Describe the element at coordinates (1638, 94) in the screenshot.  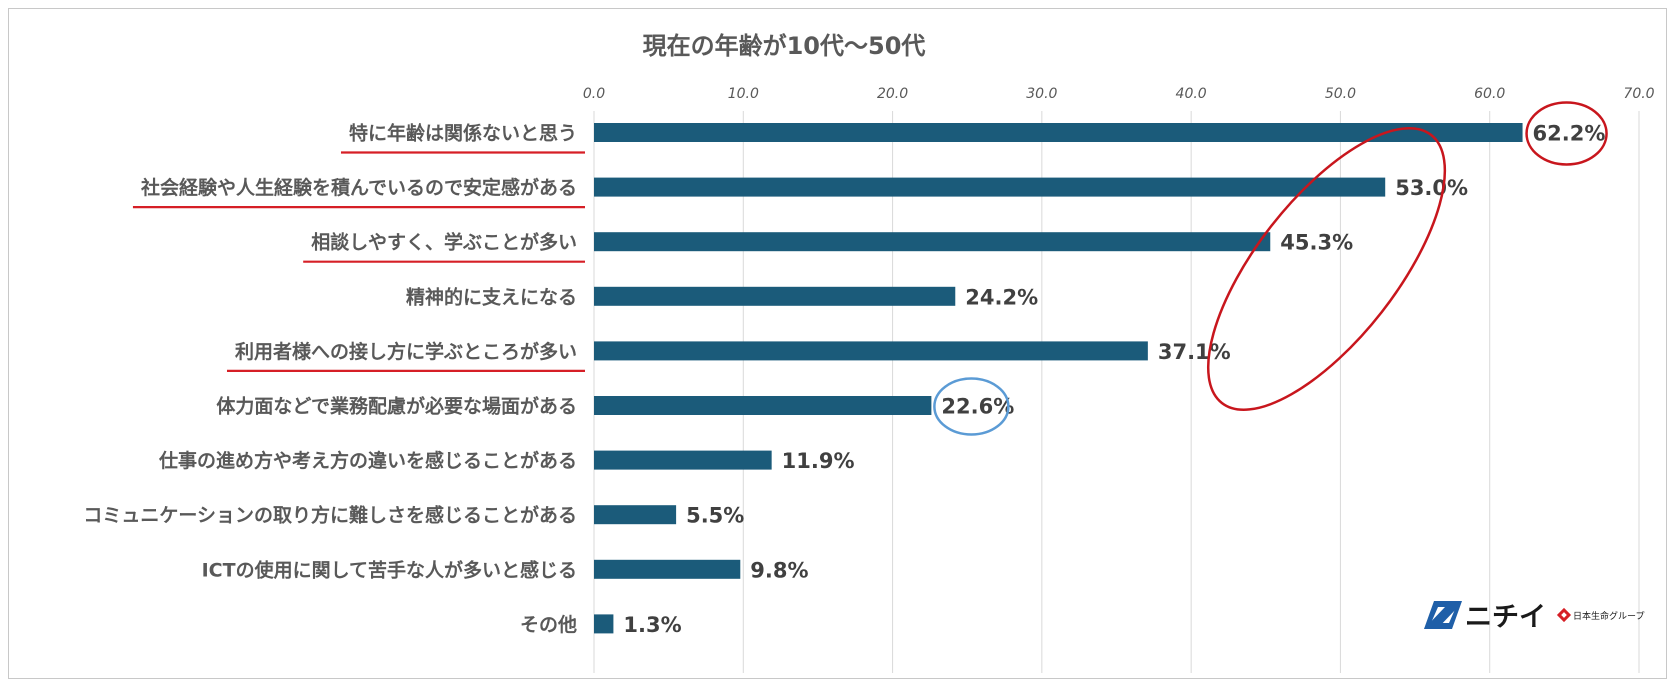
I see `x-tick-label: 70.0` at that location.